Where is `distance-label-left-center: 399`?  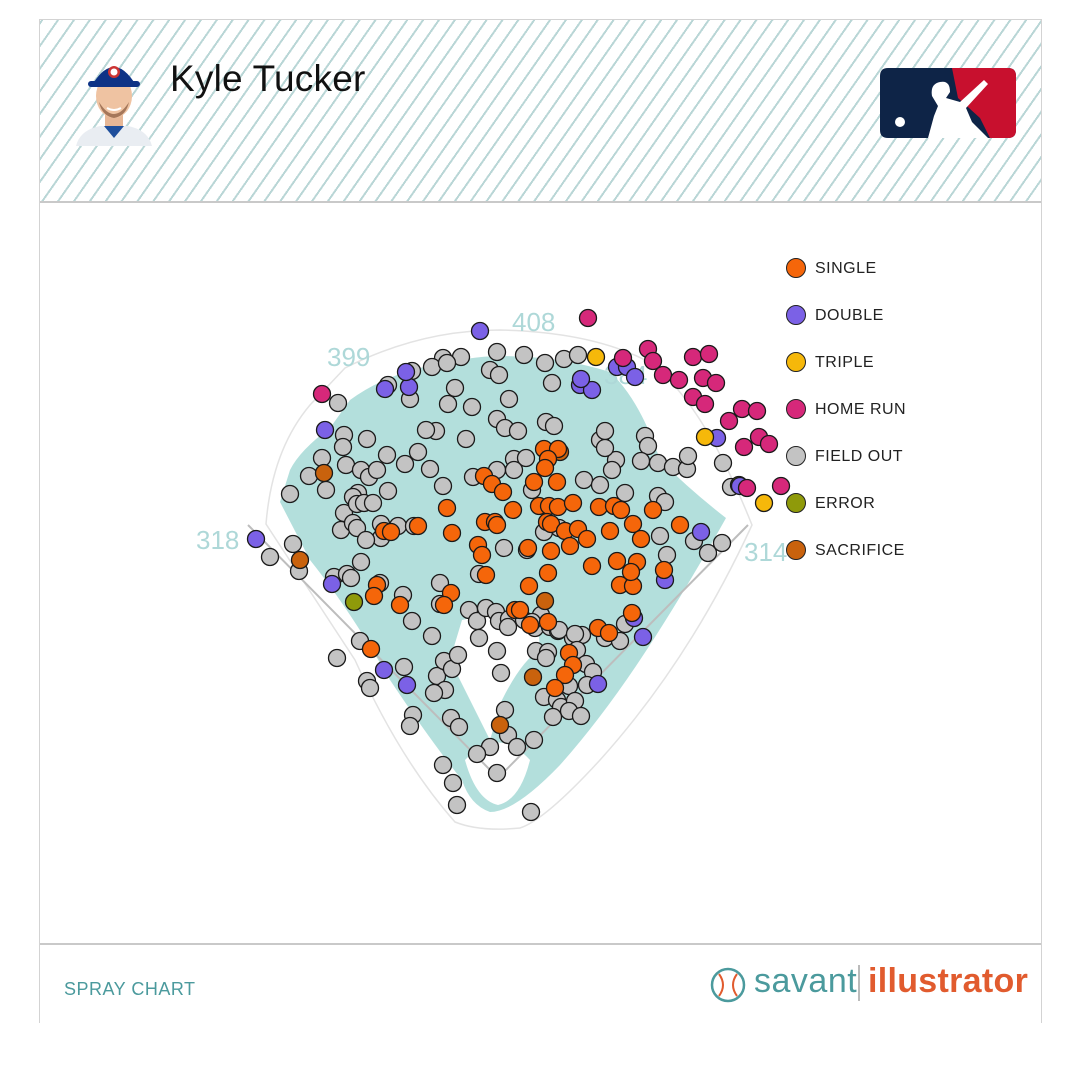 distance-label-left-center: 399 is located at coordinates (348, 357).